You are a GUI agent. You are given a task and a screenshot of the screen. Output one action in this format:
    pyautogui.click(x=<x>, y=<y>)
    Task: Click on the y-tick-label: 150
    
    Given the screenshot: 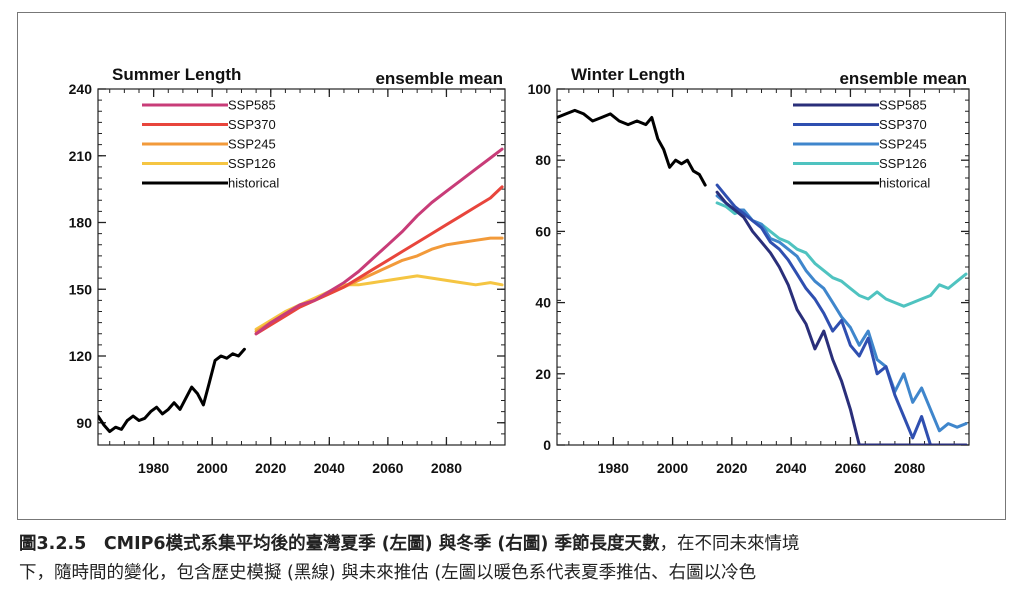 What is the action you would take?
    pyautogui.click(x=81, y=289)
    